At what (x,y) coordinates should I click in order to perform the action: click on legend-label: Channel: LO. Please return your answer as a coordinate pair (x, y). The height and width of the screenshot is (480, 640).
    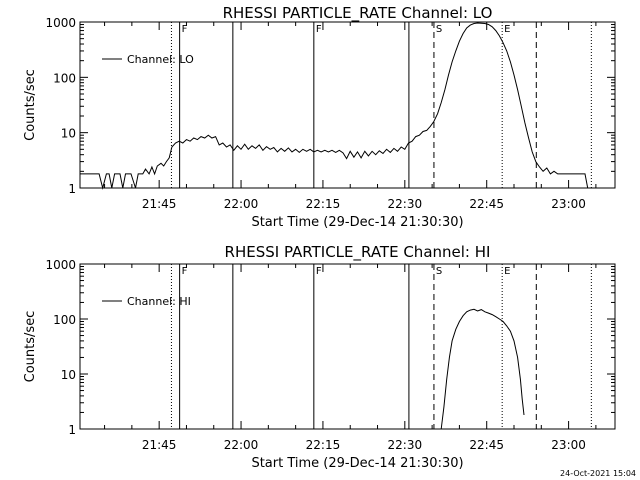
    Looking at the image, I should click on (160, 59).